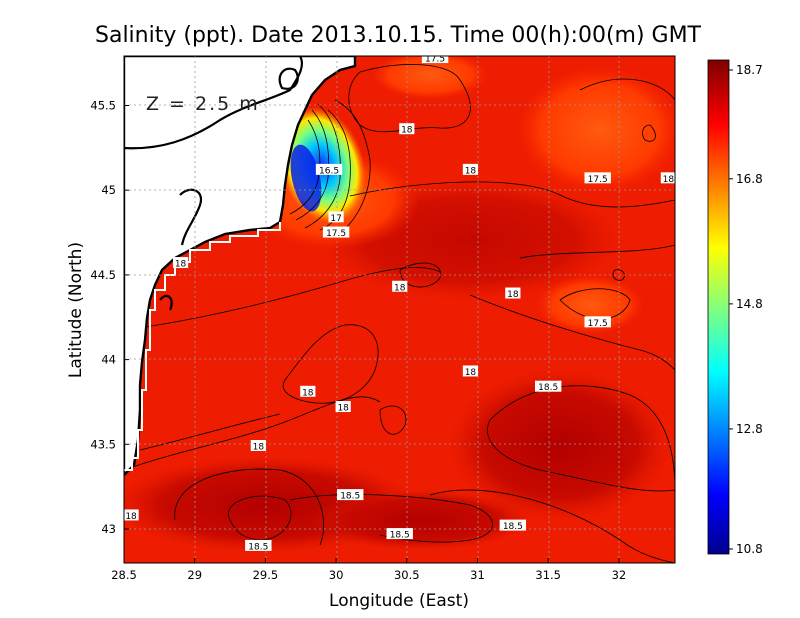 The width and height of the screenshot is (800, 618). I want to click on contour-label: 17, so click(336, 217).